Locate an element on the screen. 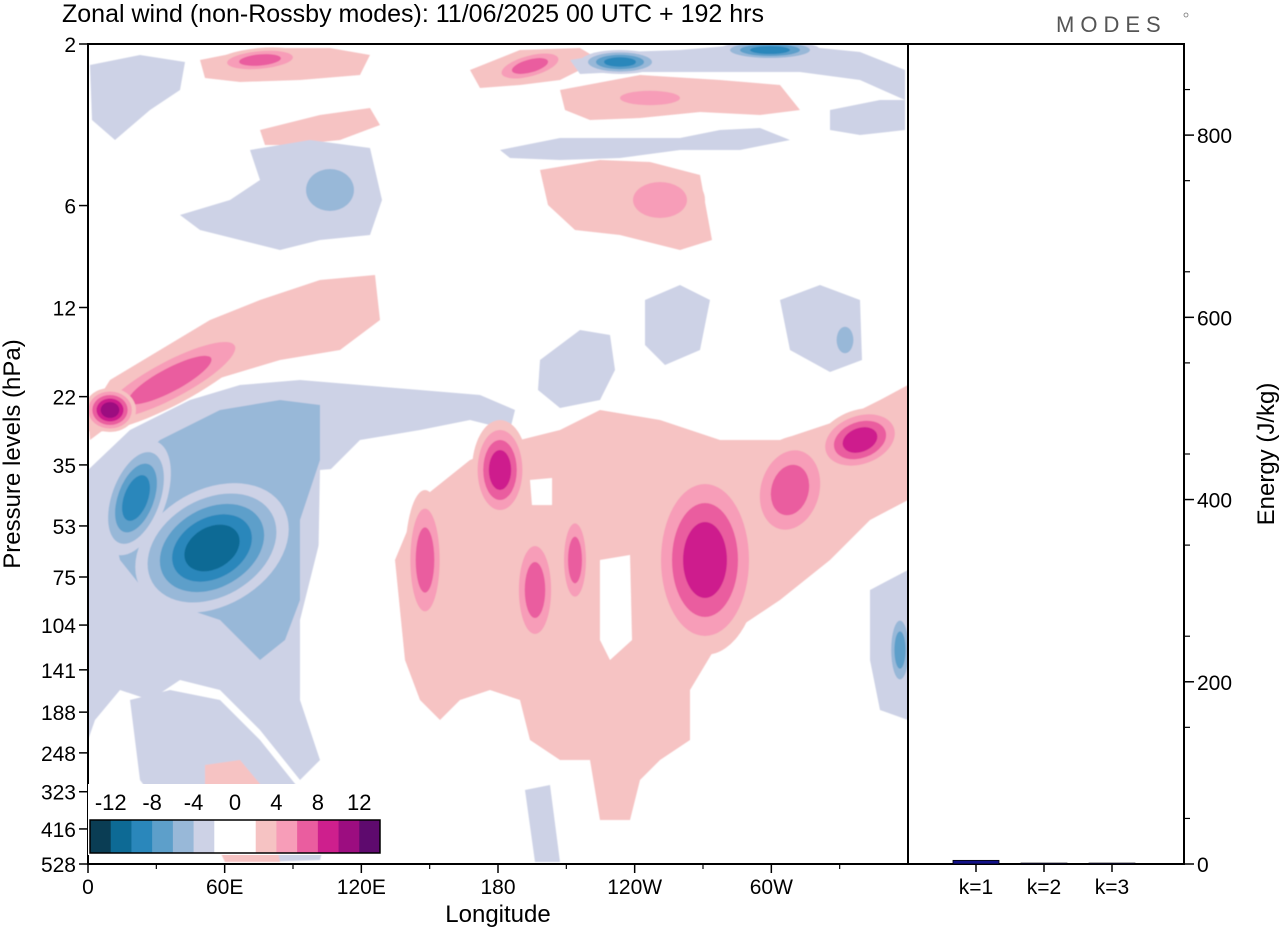 The height and width of the screenshot is (930, 1280). y-tick-label: 35 is located at coordinates (64, 466).